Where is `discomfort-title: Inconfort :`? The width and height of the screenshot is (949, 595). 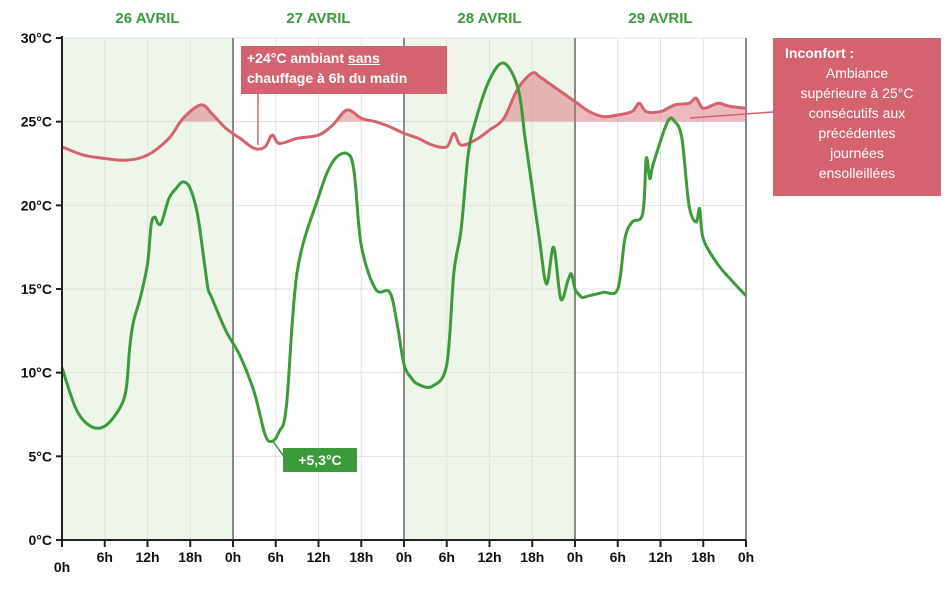 discomfort-title: Inconfort : is located at coordinates (820, 53).